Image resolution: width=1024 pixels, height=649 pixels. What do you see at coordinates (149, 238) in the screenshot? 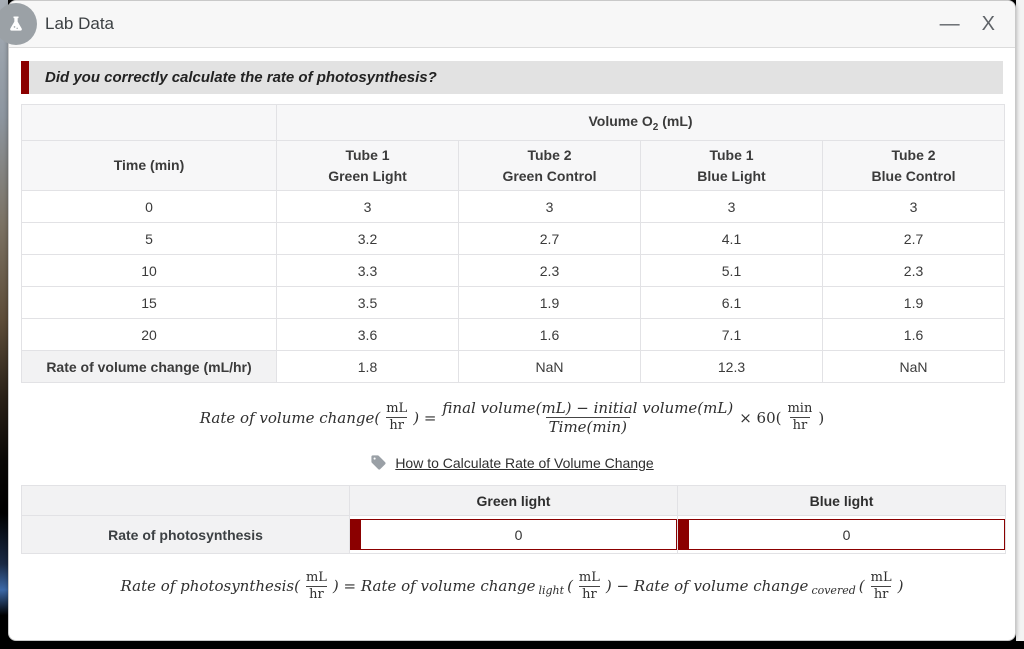
I see `time-cell: 5` at bounding box center [149, 238].